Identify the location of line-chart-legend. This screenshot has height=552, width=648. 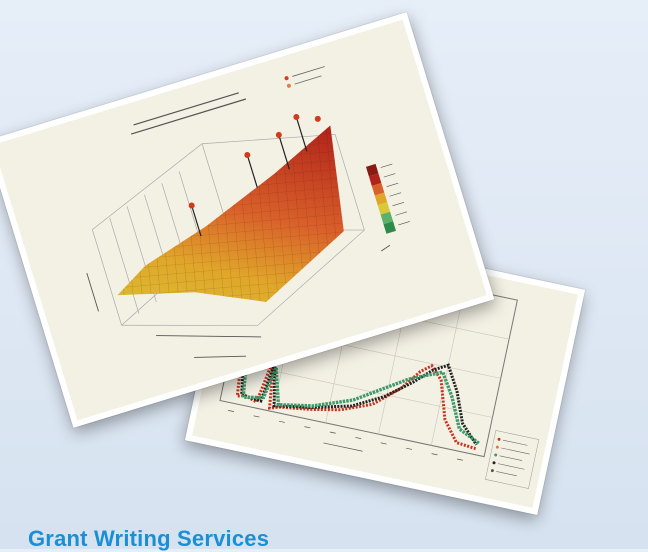
(512, 459).